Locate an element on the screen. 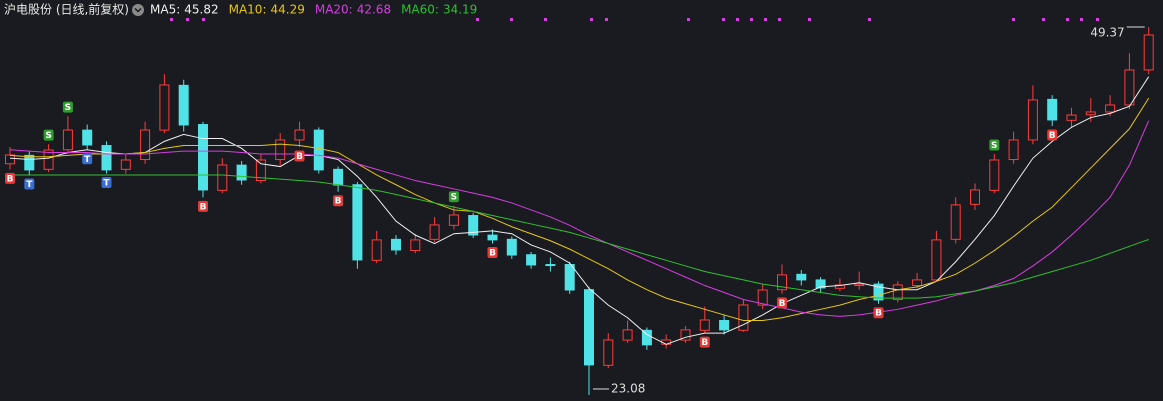  legend-value: 42.68 is located at coordinates (374, 10).